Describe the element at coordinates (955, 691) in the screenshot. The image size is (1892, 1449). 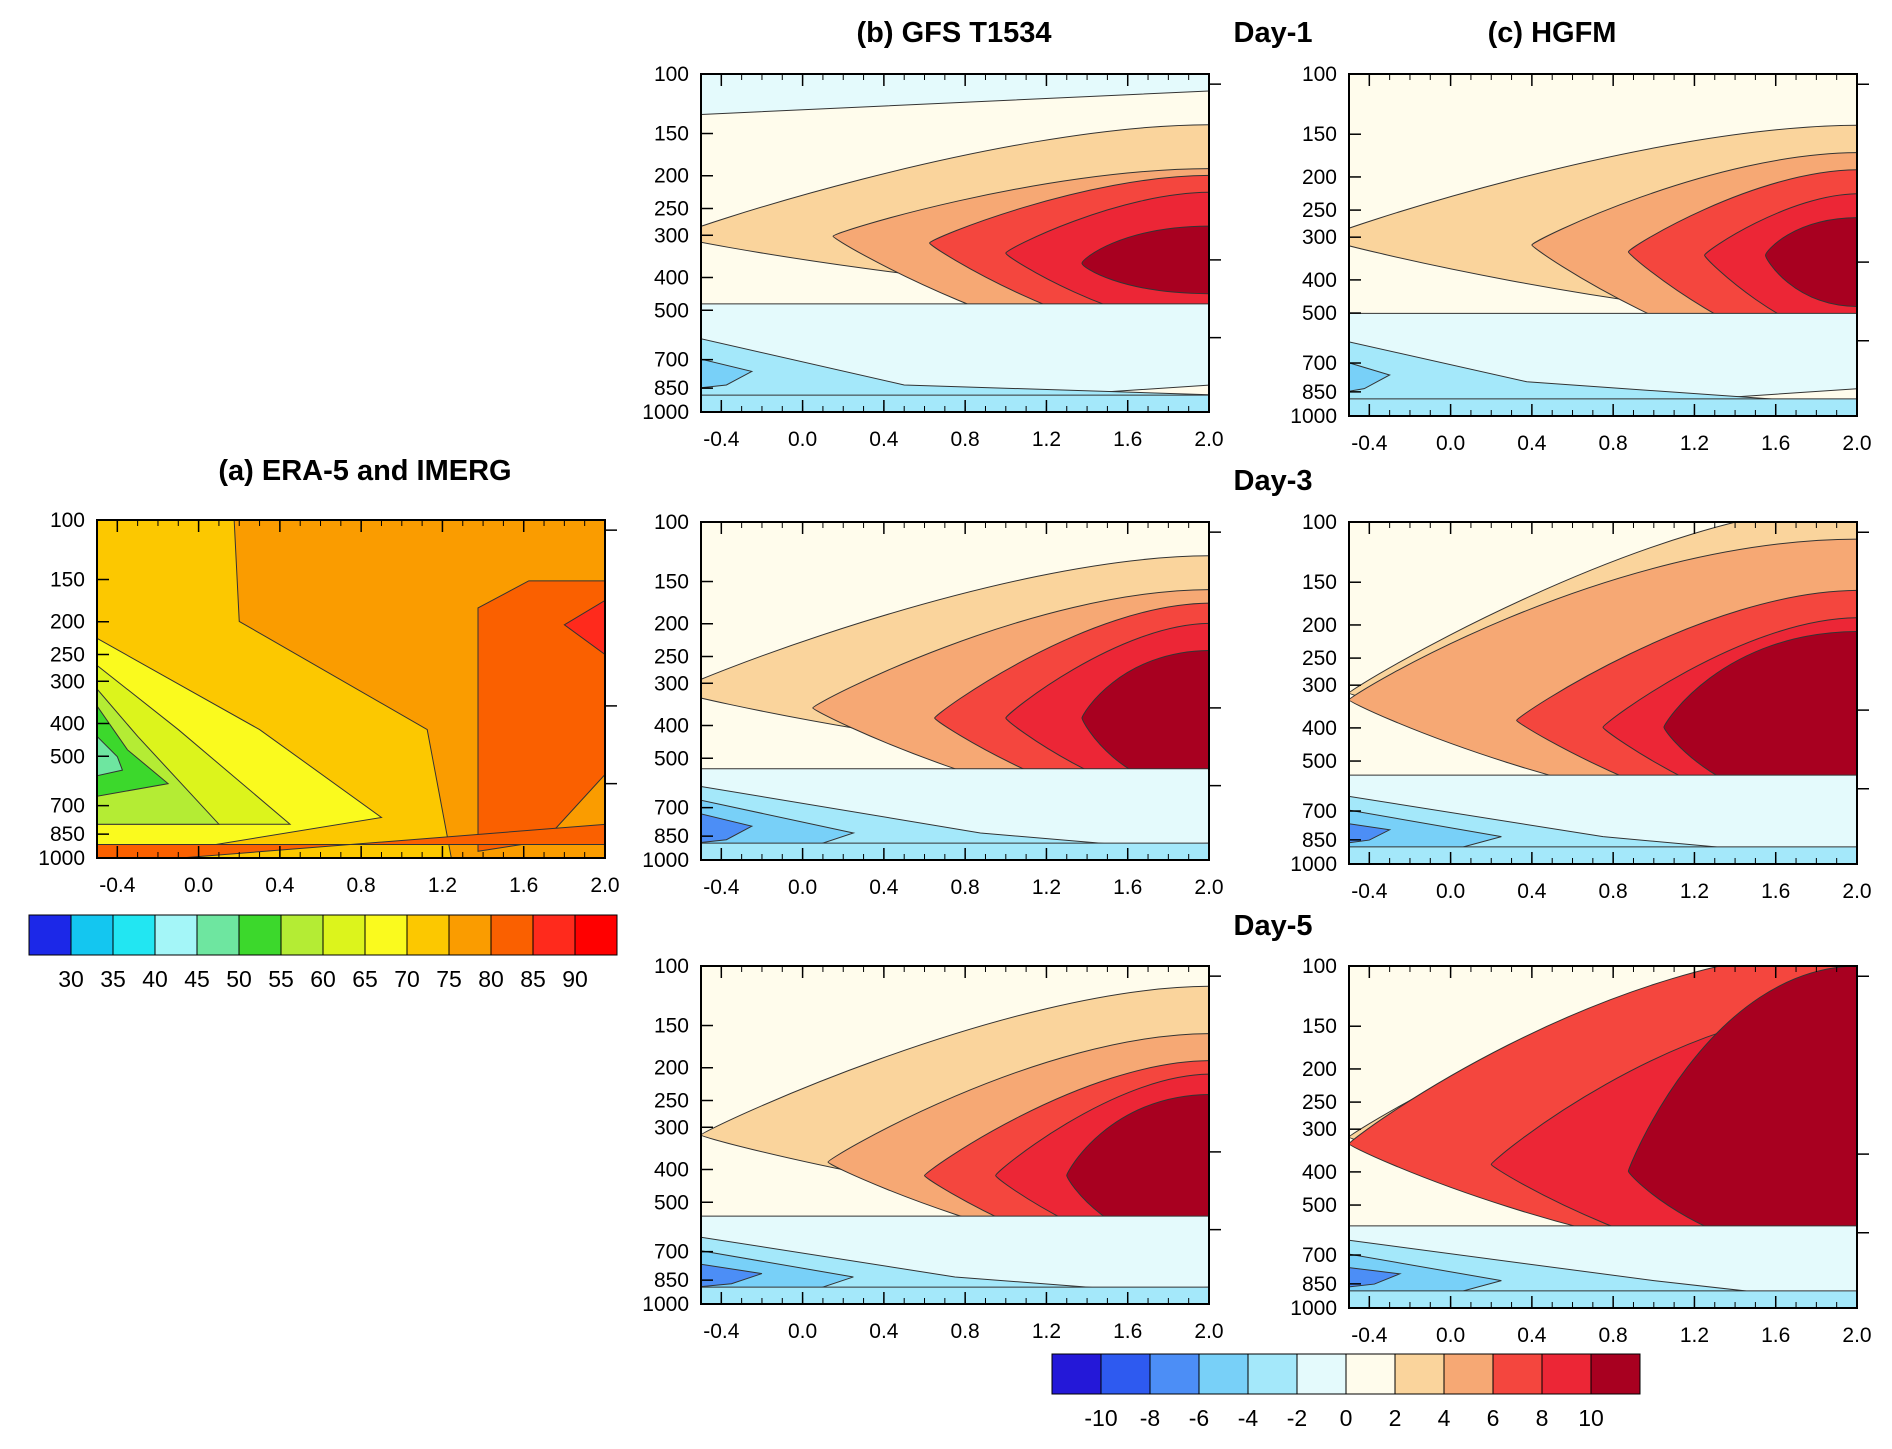
I see `panel-b3-frame` at that location.